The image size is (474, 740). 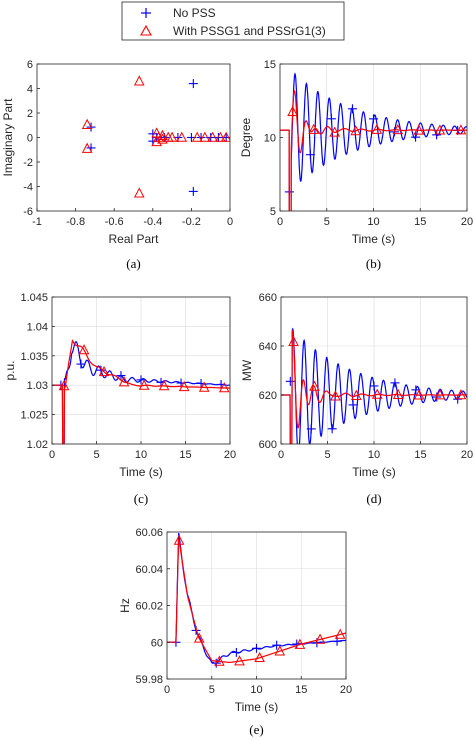 I want to click on subplot-caption: (d), so click(x=373, y=498).